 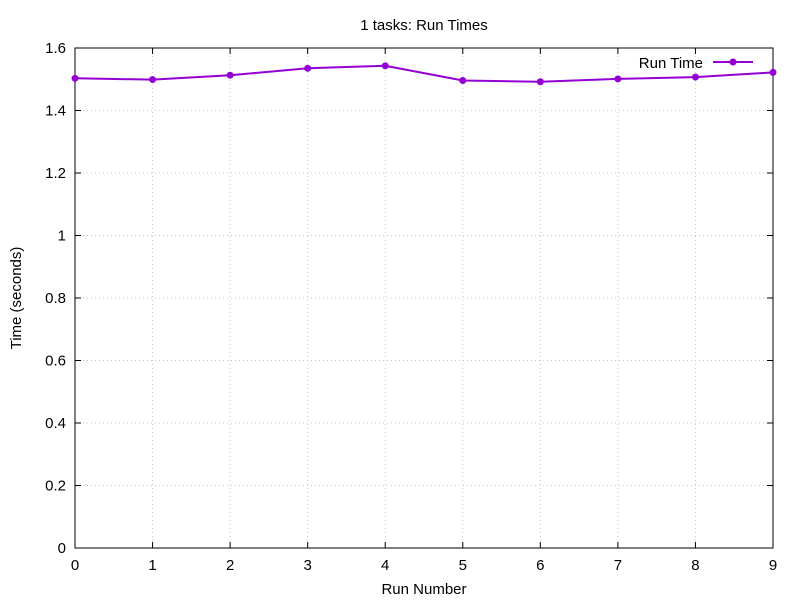 I want to click on x-tick-label: 0, so click(x=75, y=565).